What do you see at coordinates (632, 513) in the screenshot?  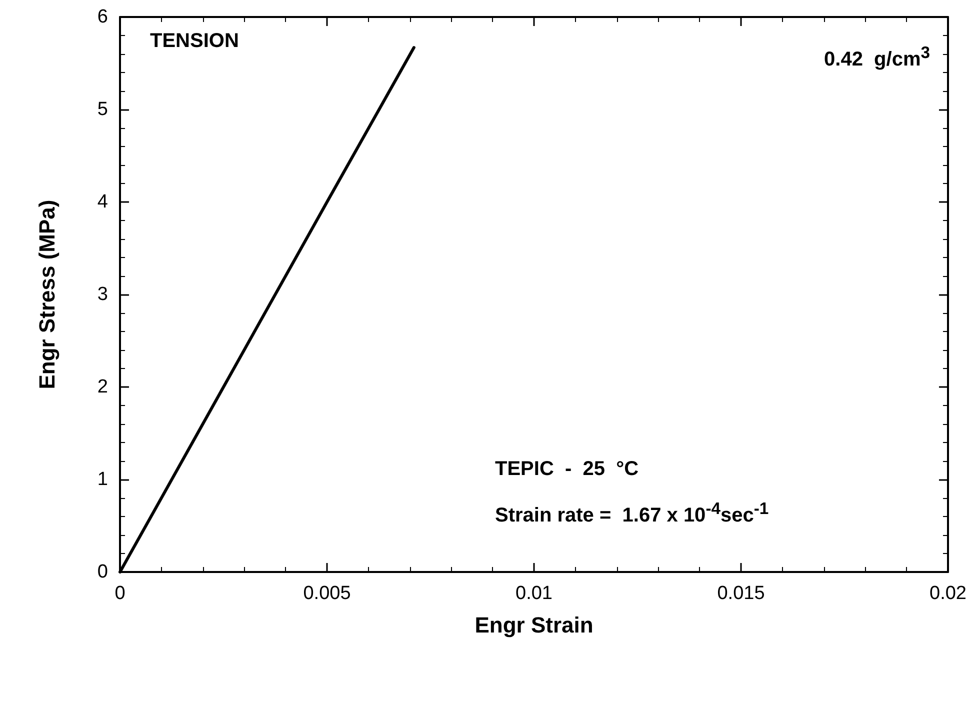 I see `annotation: Strain rate = 1.67 x 10$^{-4}$sec$^{-1}$` at bounding box center [632, 513].